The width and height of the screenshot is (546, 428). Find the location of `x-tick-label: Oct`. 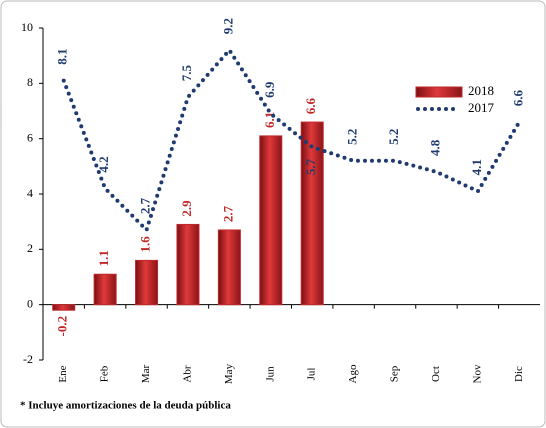

x-tick-label: Oct is located at coordinates (436, 374).